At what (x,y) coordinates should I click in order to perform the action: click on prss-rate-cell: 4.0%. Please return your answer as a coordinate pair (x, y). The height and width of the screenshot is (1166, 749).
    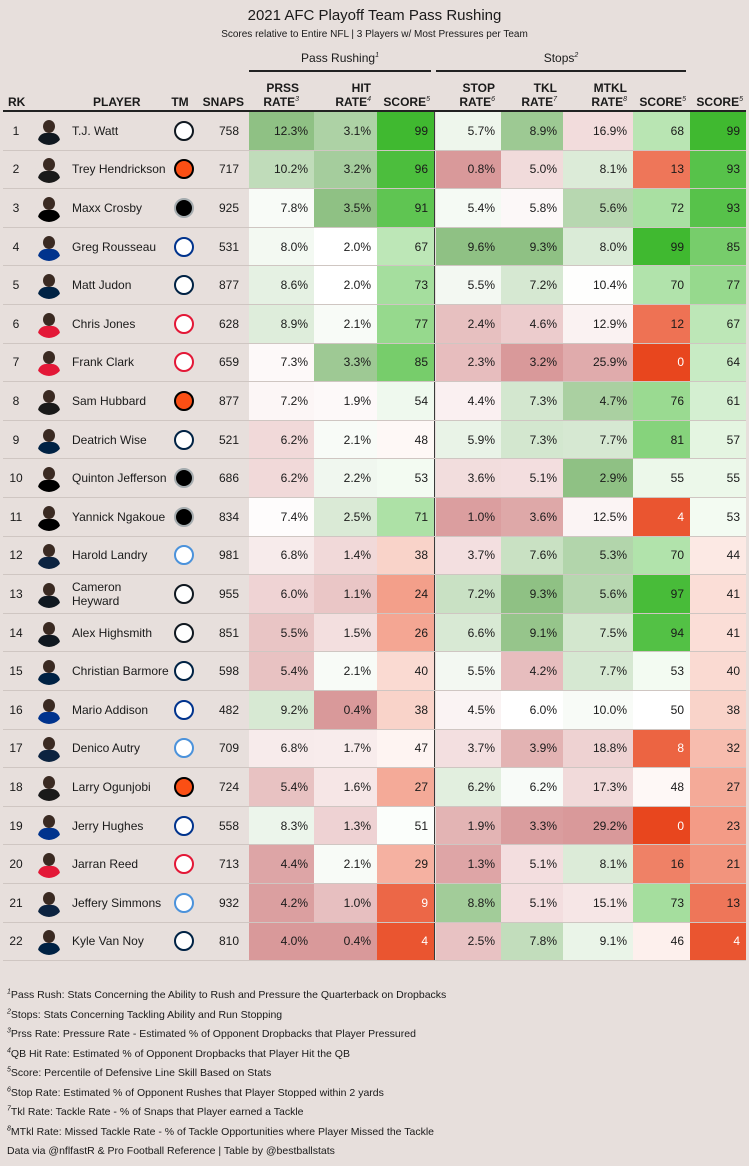
    Looking at the image, I should click on (281, 941).